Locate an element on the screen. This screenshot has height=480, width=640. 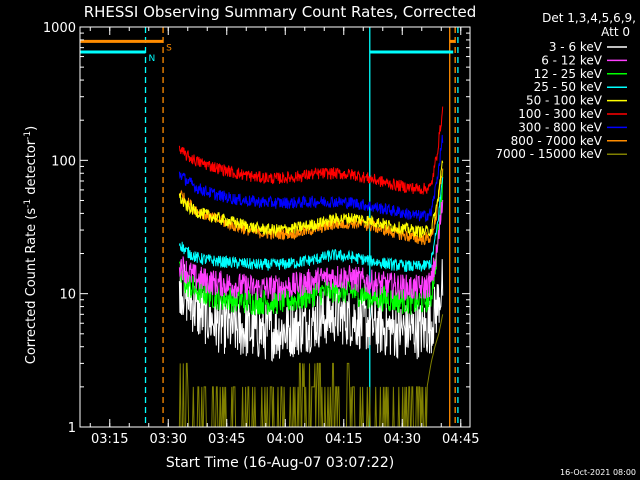
n-flag-label: N is located at coordinates (152, 59).